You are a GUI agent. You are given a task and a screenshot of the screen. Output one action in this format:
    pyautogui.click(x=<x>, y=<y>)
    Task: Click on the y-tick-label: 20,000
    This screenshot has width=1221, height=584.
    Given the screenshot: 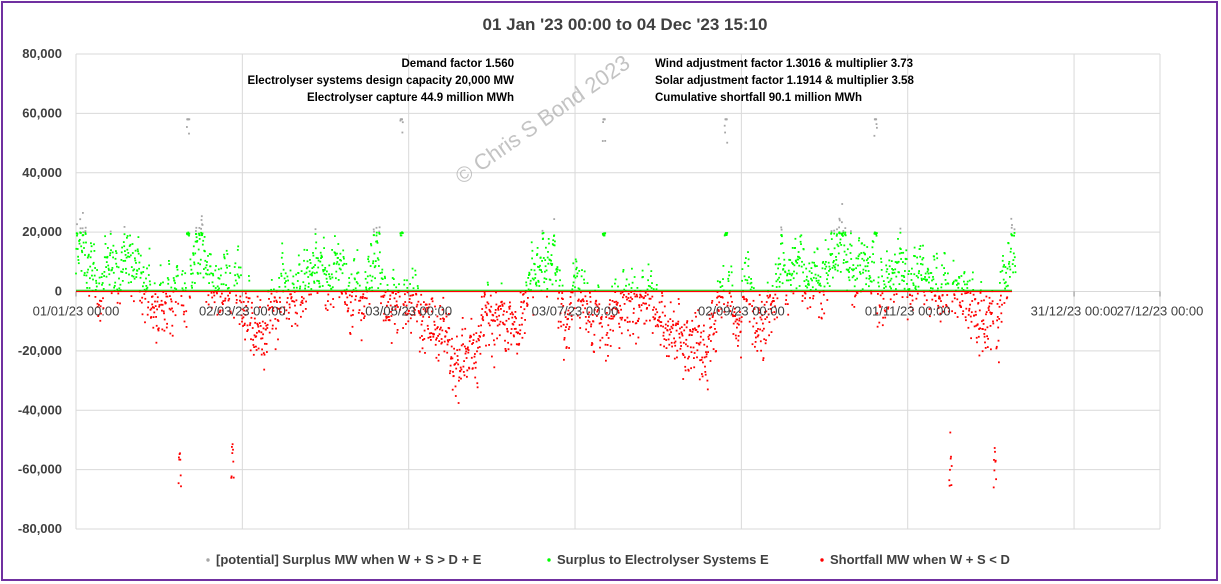 What is the action you would take?
    pyautogui.click(x=42, y=231)
    